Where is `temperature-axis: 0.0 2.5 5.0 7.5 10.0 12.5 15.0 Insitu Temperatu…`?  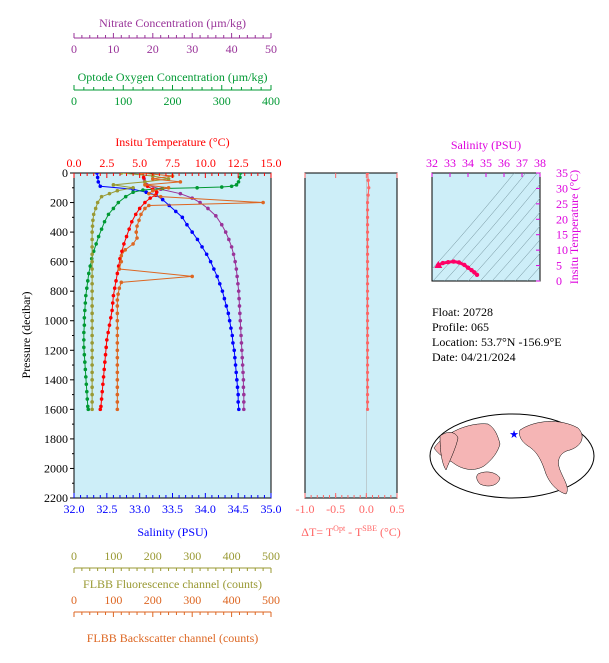 temperature-axis: 0.0 2.5 5.0 7.5 10.0 12.5 15.0 Insitu Temperatu… is located at coordinates (174, 156).